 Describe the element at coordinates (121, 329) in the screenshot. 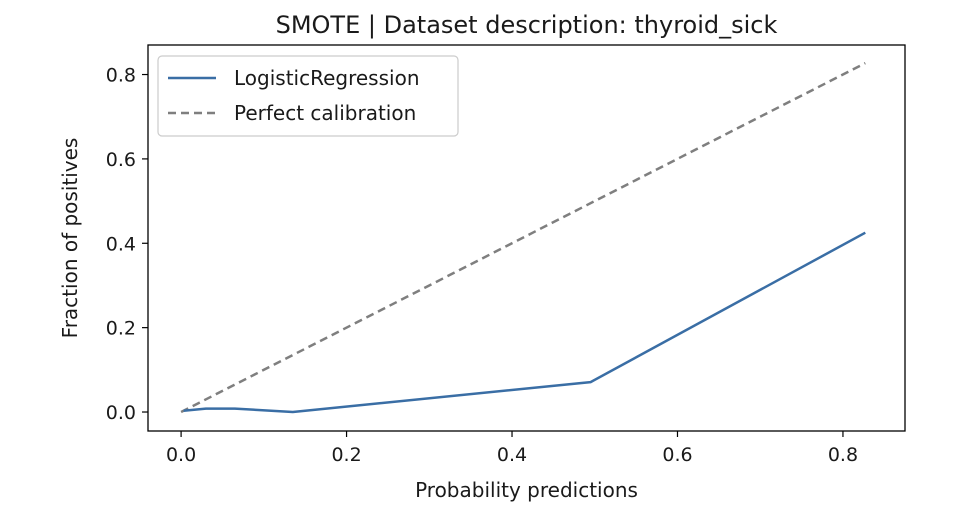

I see `y-tick-label: 0.2` at that location.